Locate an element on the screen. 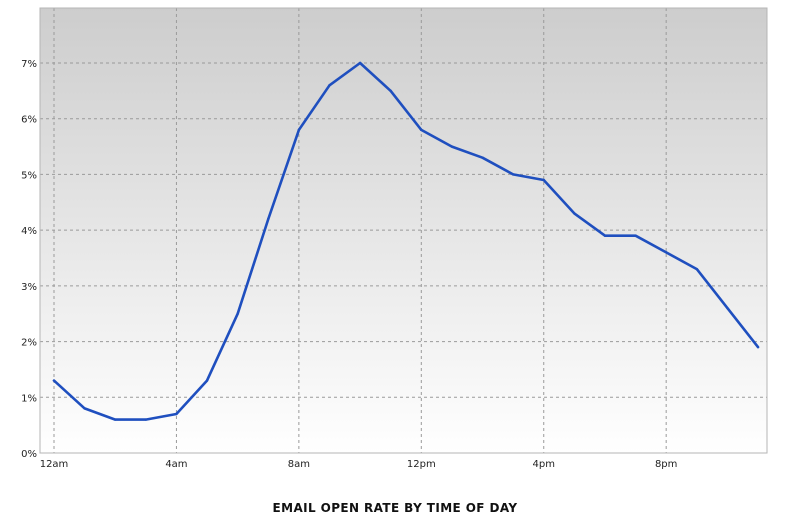 This screenshot has width=790, height=527. x-axis-ticks: 12am 4am 8am 12pm 4pm 8pm is located at coordinates (359, 464).